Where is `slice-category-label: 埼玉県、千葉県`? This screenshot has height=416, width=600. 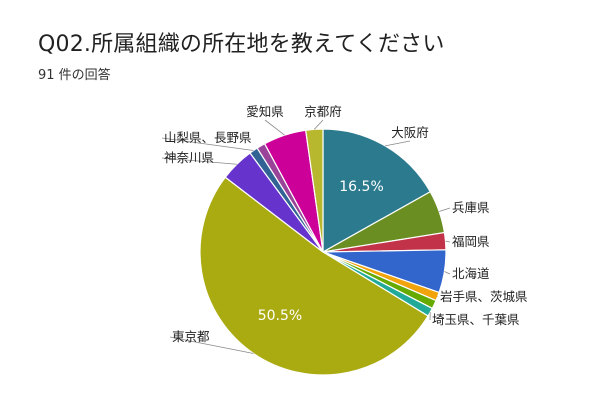
slice-category-label: 埼玉県、千葉県 is located at coordinates (476, 319).